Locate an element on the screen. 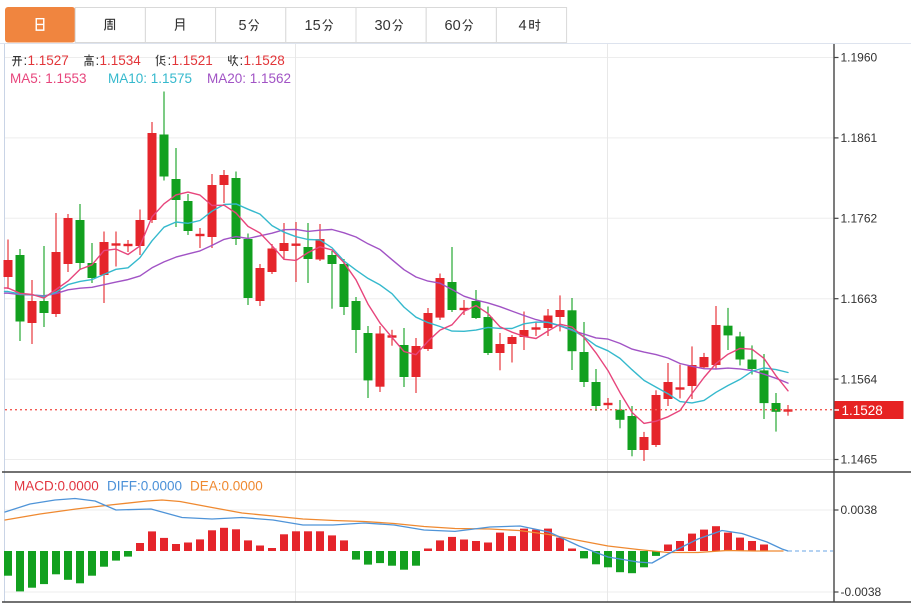 The height and width of the screenshot is (606, 911). svg-text: 1.1762 is located at coordinates (859, 219).